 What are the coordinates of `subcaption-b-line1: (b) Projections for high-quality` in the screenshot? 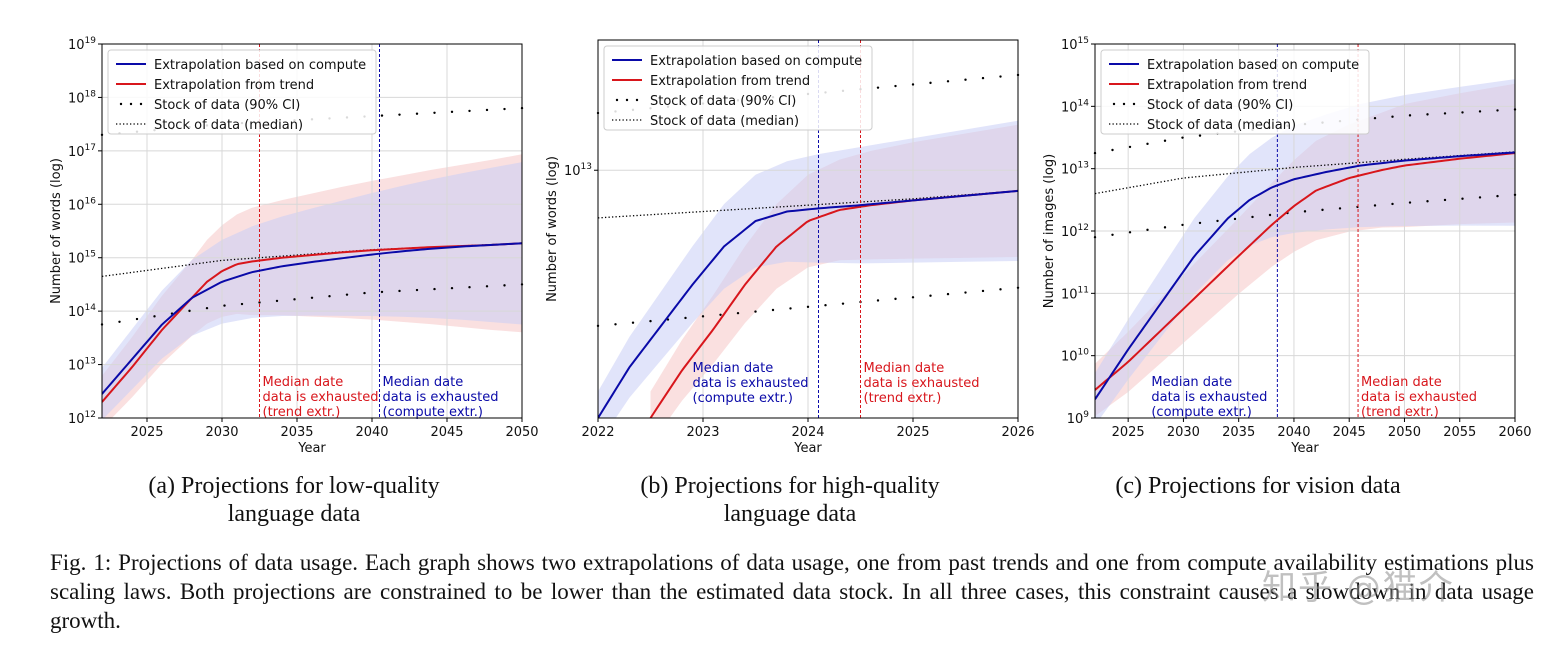 It's located at (790, 486).